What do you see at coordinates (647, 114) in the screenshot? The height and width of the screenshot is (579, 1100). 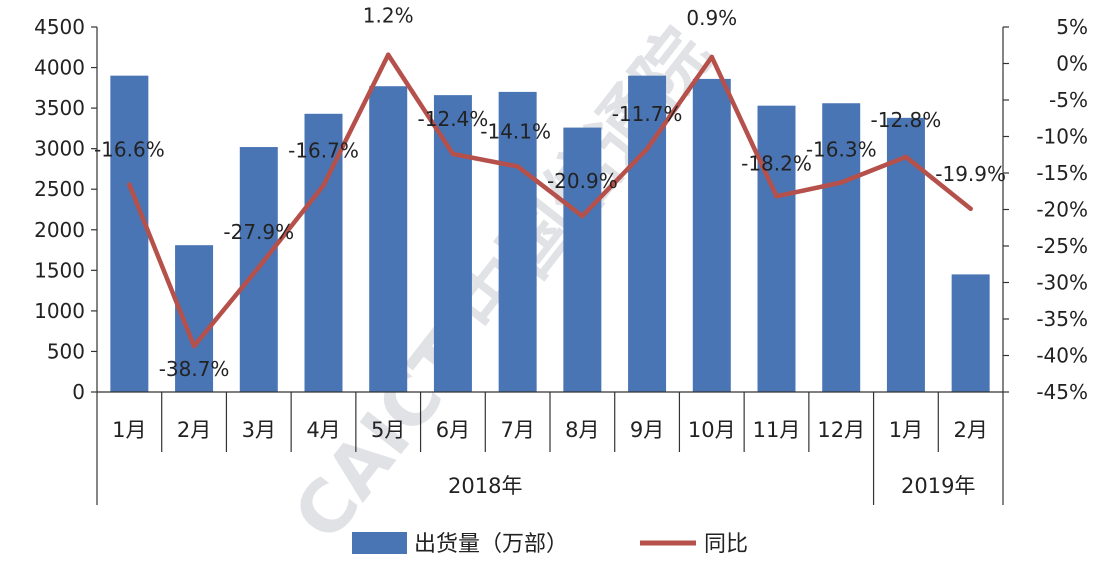 I see `yoy-data-label: -11.7%` at bounding box center [647, 114].